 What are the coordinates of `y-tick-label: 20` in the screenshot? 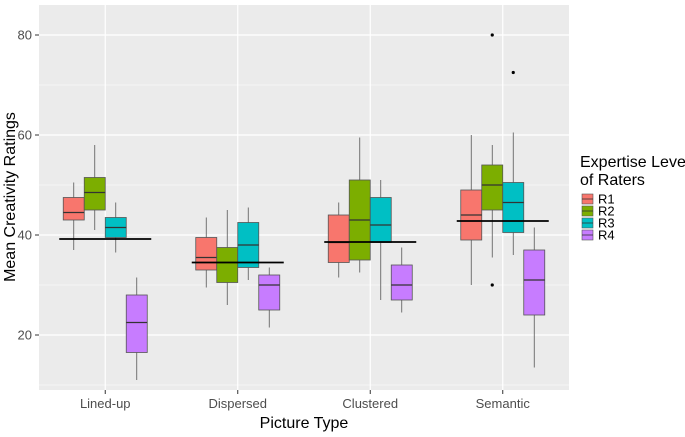 It's located at (25, 335).